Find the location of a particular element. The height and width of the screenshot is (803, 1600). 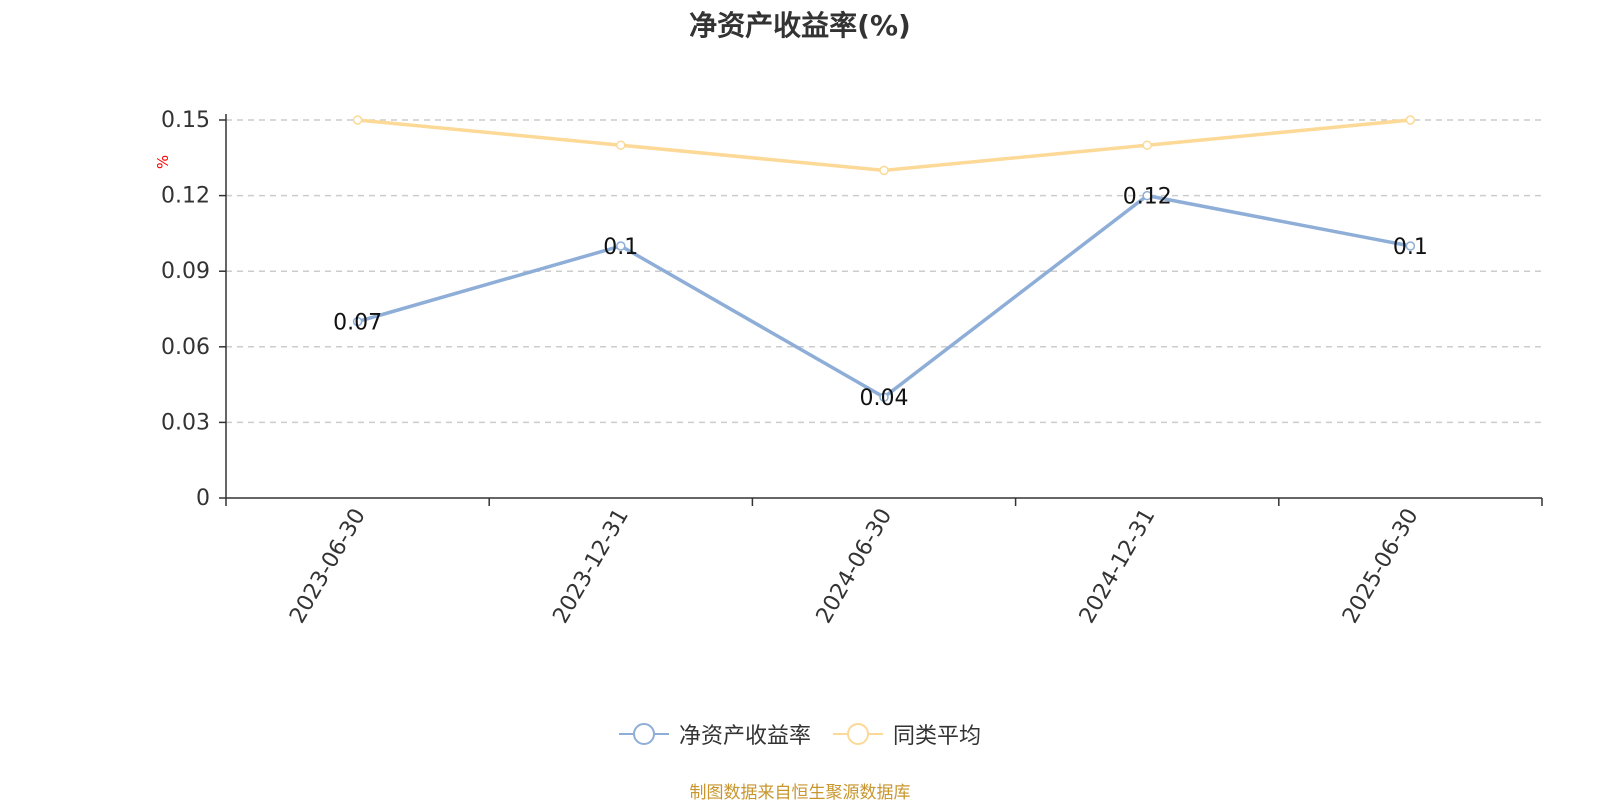

y-tick-label: 0.12 is located at coordinates (185, 196).